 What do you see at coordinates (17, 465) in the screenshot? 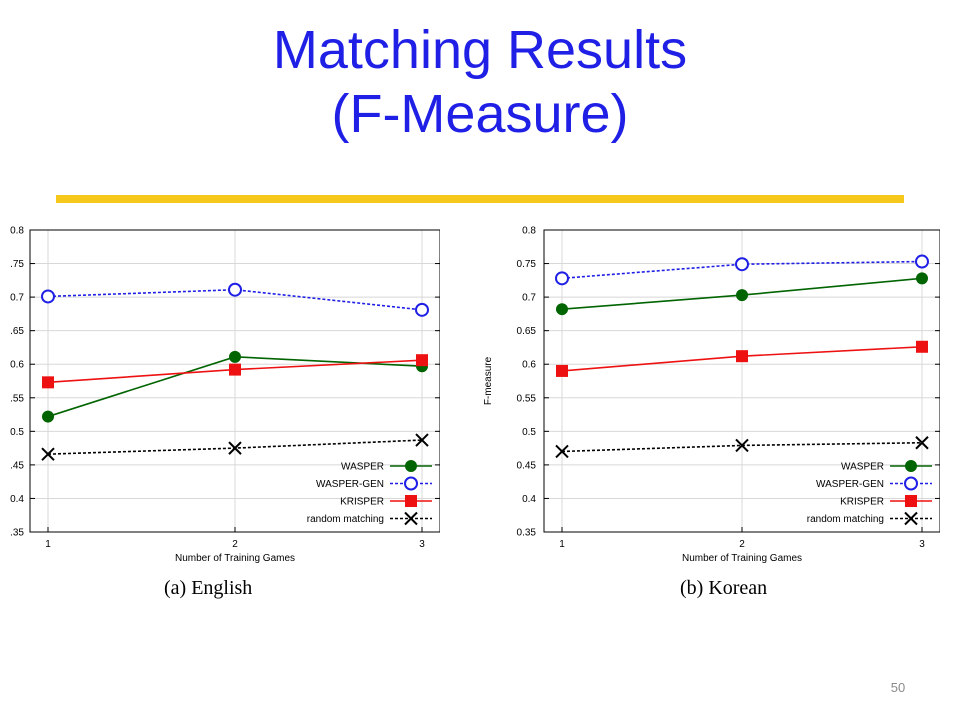
I see `y-tick-label: .45` at bounding box center [17, 465].